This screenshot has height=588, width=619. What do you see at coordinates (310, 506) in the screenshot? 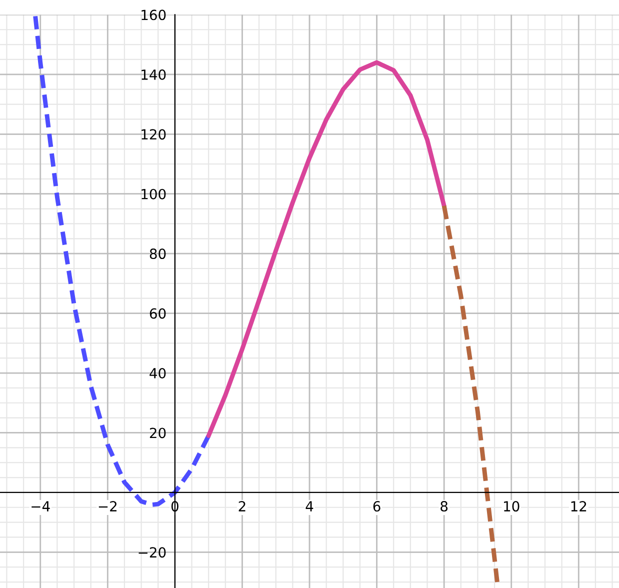
I see `x-tick-label: 4` at bounding box center [310, 506].